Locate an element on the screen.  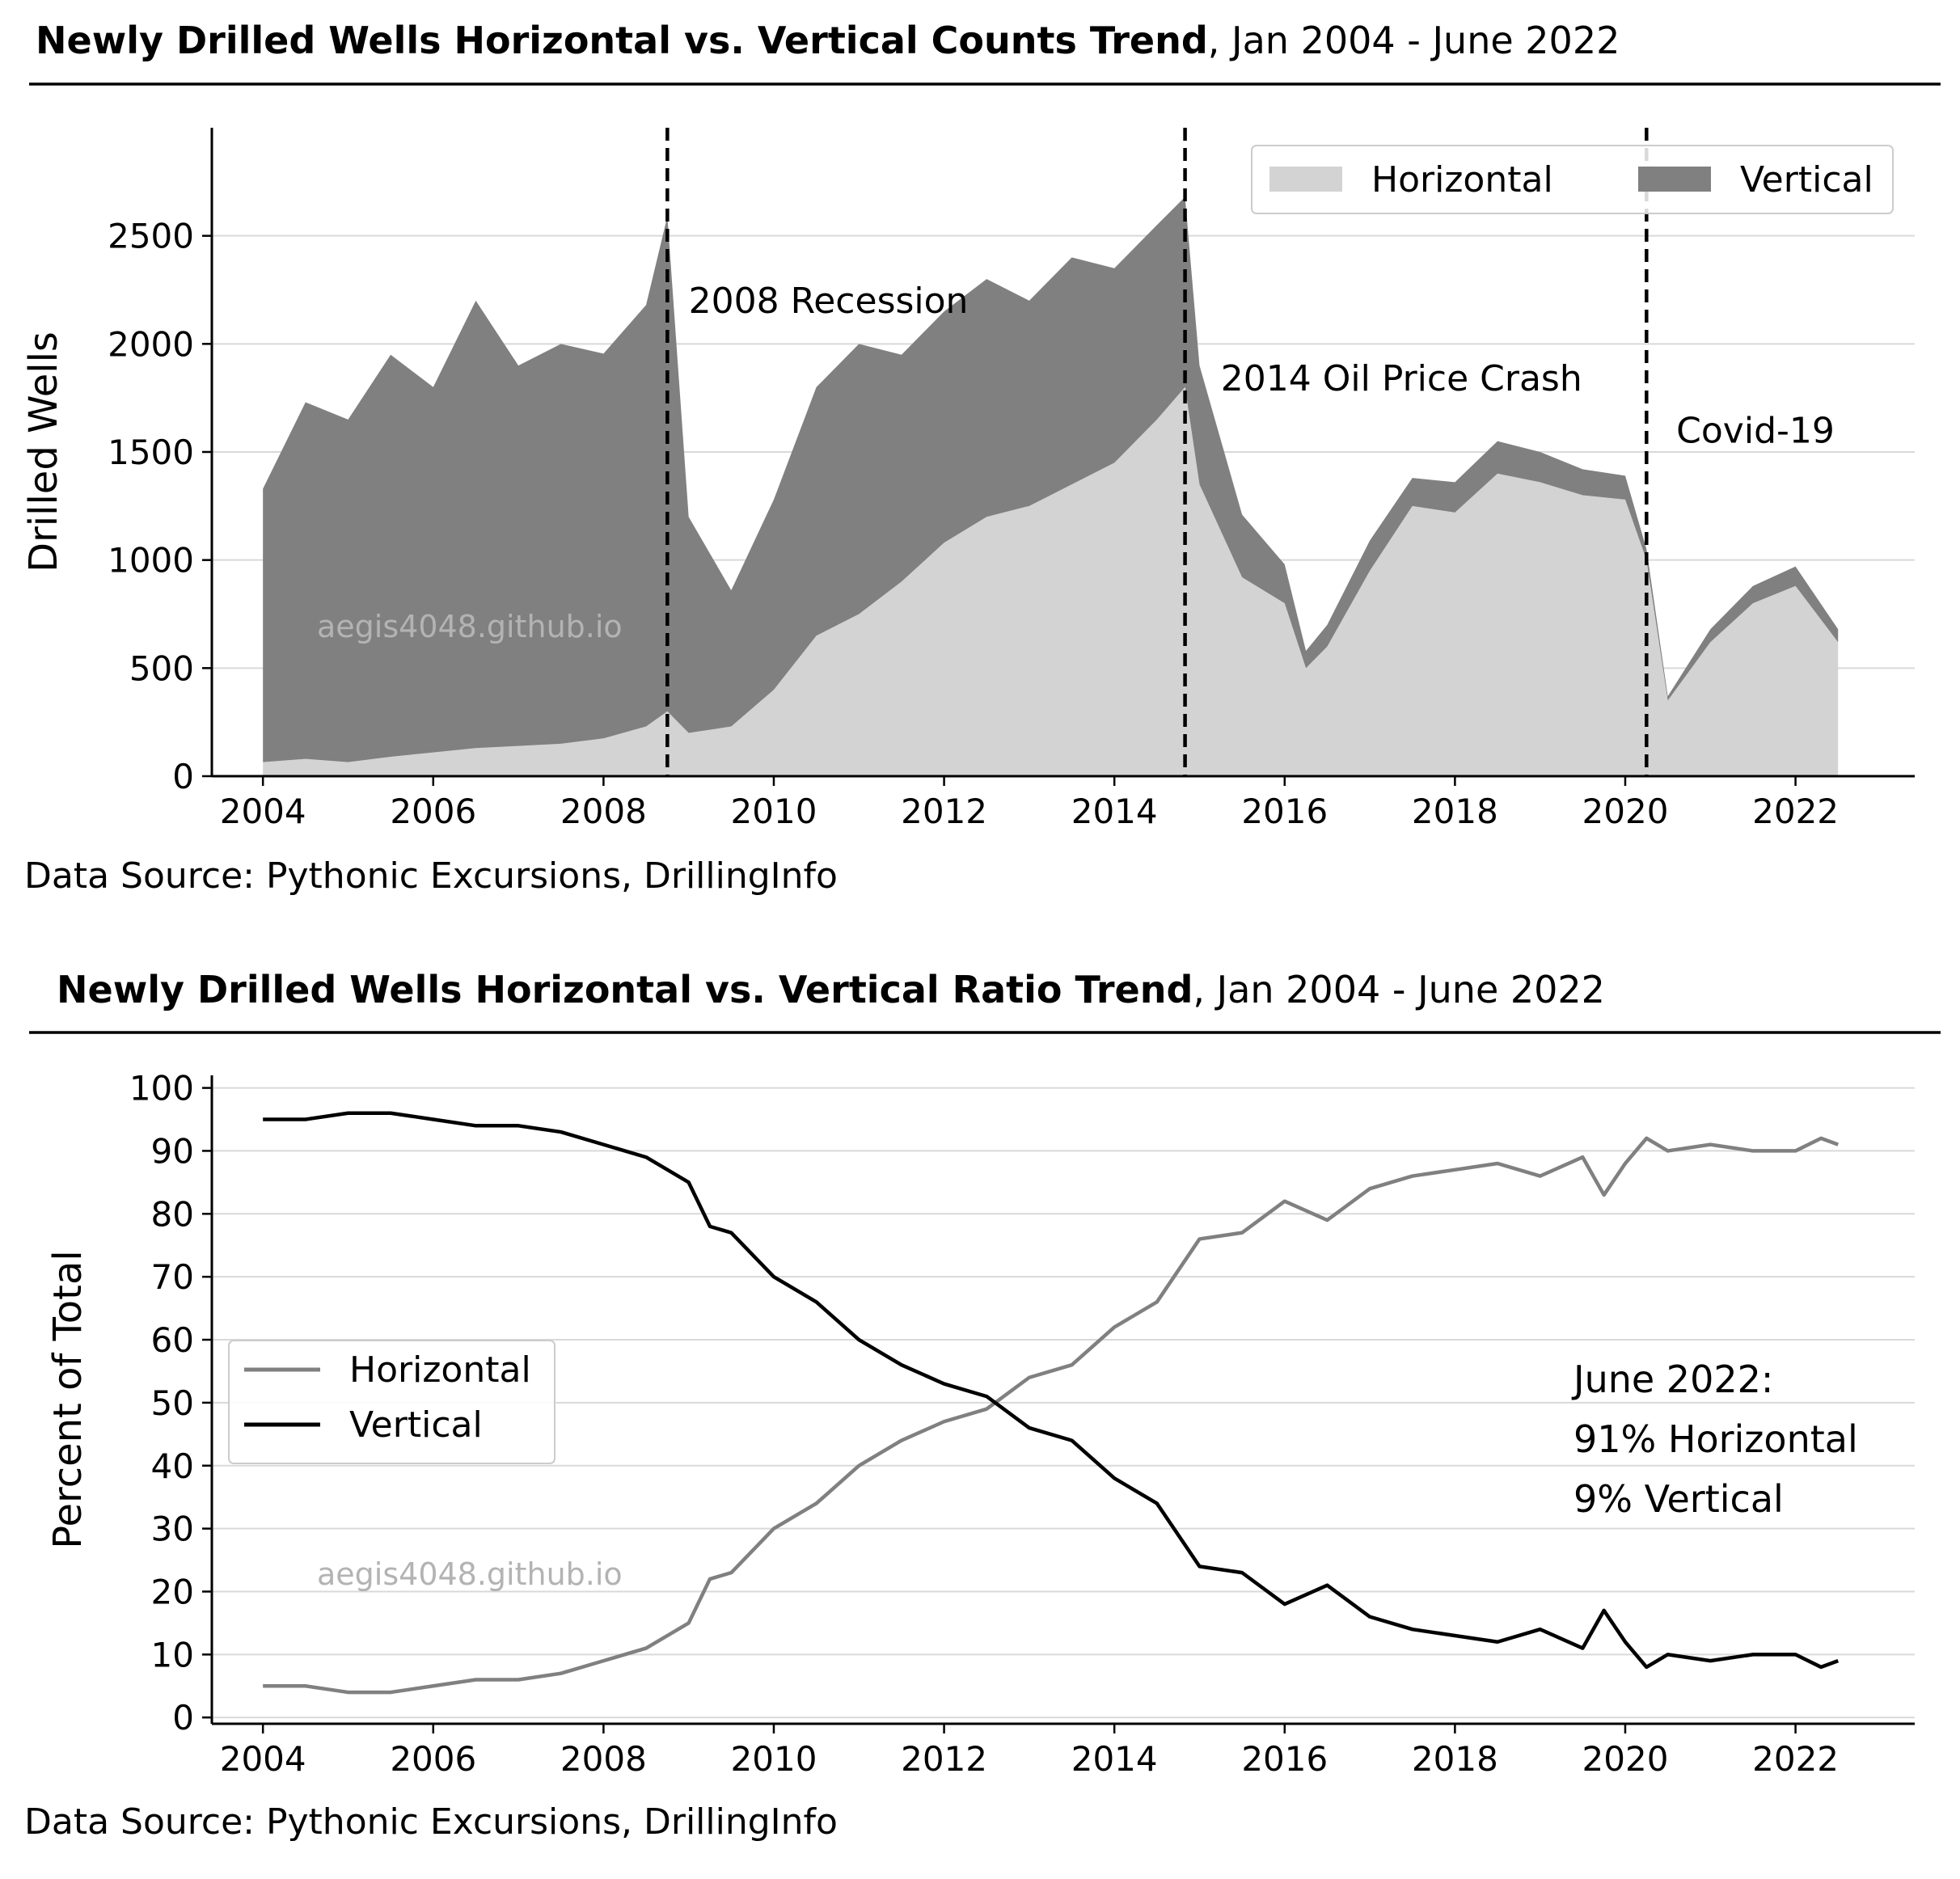
counts-xtick-label: 2016 is located at coordinates (1284, 811).